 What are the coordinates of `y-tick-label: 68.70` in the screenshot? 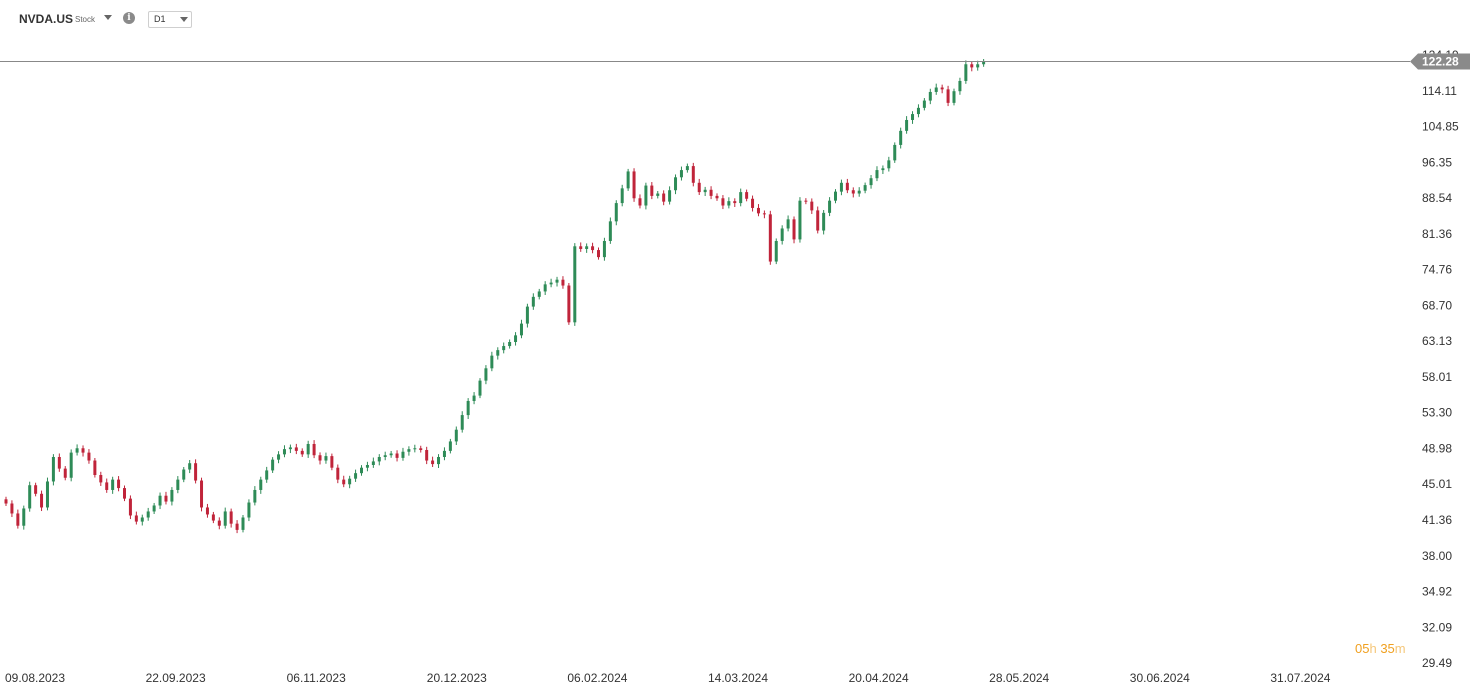 It's located at (1437, 305).